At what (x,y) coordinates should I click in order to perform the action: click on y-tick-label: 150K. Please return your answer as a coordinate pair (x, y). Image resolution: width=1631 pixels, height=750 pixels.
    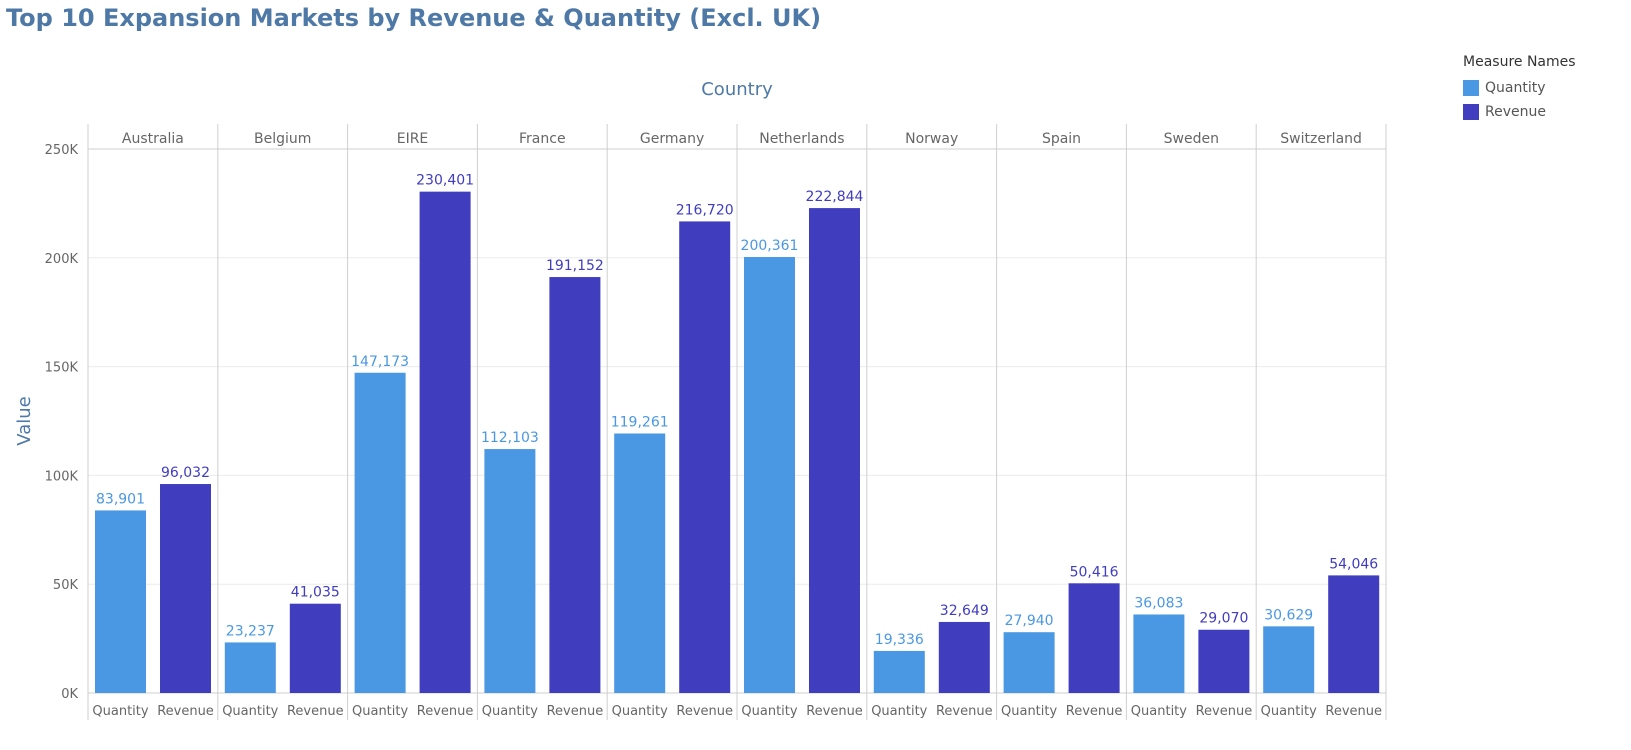
    Looking at the image, I should click on (62, 368).